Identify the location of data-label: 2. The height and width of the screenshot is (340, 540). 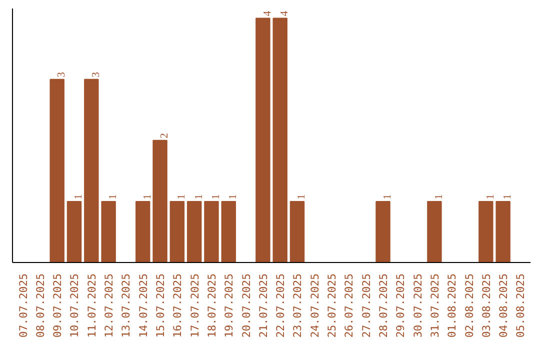
(165, 135).